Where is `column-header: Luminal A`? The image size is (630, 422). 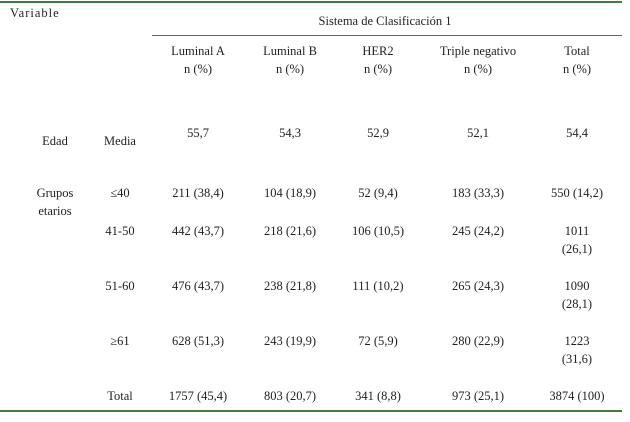
column-header: Luminal A is located at coordinates (198, 51).